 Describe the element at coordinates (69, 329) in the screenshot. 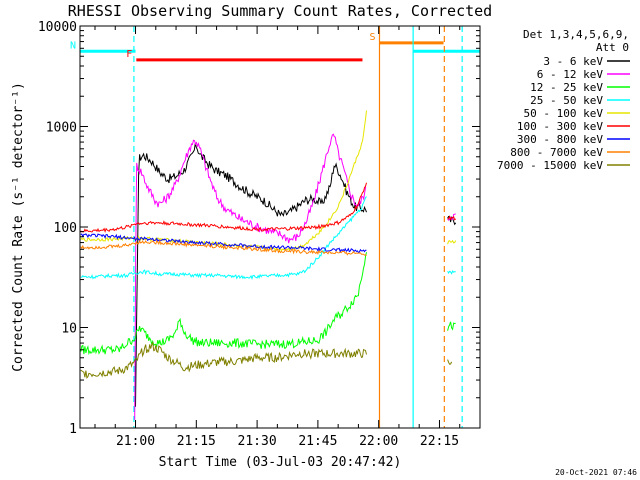

I see `y-tick-label: 10` at that location.